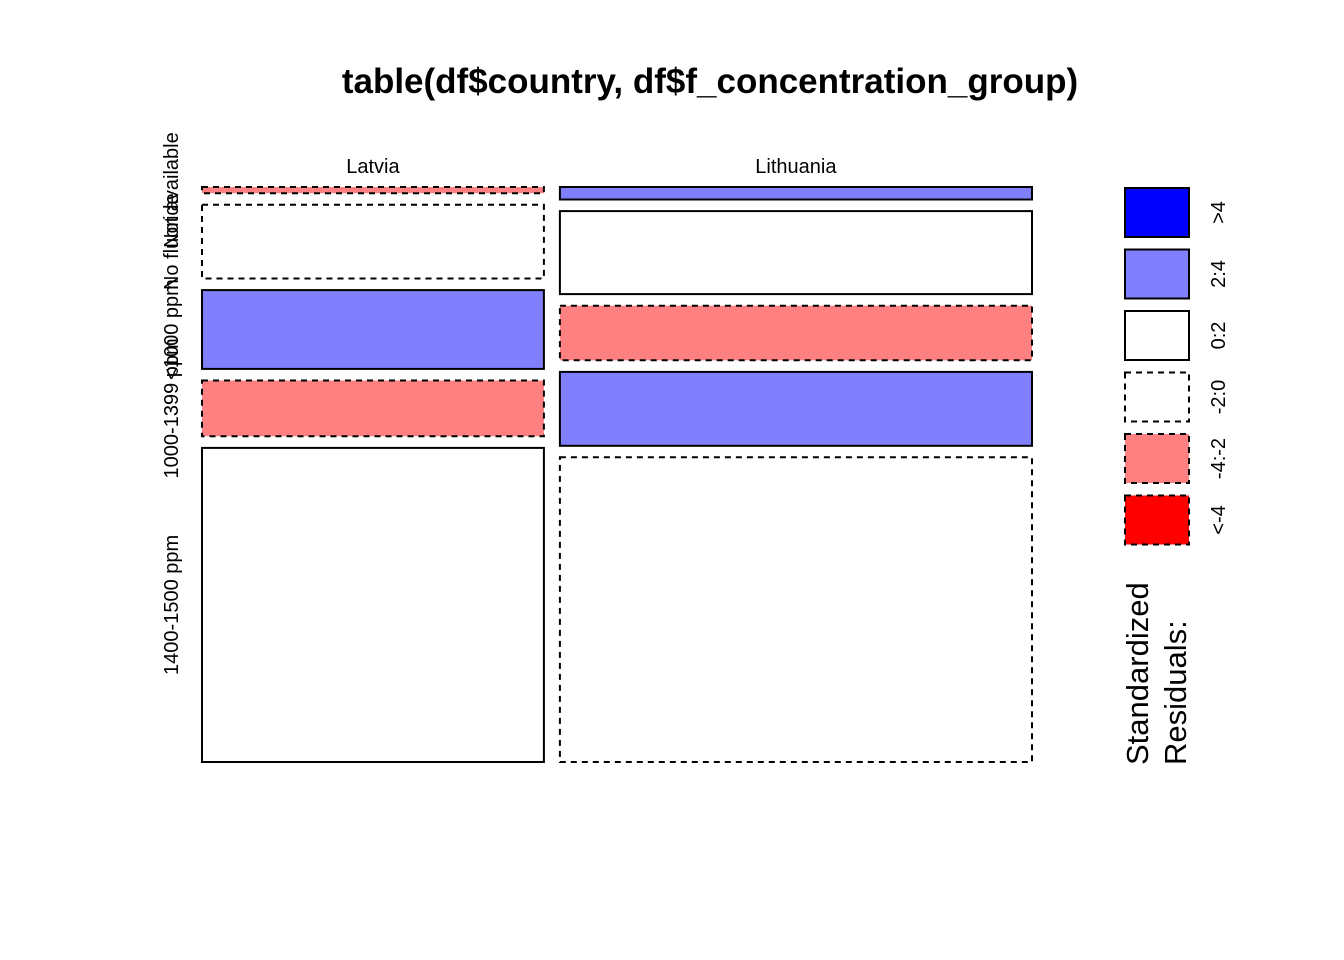  I want to click on legend-keys: >4 2:4 0:2 -2:0 -4:-2 <-4, so click(1177, 366).